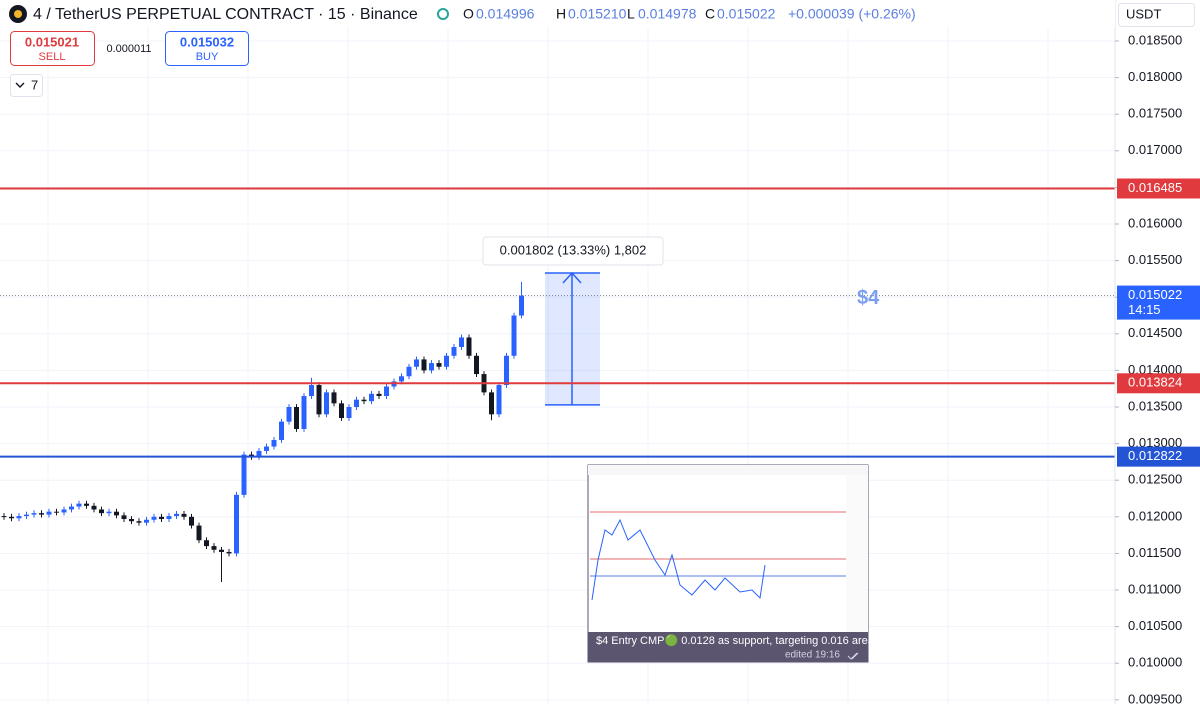  Describe the element at coordinates (1155, 479) in the screenshot. I see `y-tick-label: 0.012500` at that location.